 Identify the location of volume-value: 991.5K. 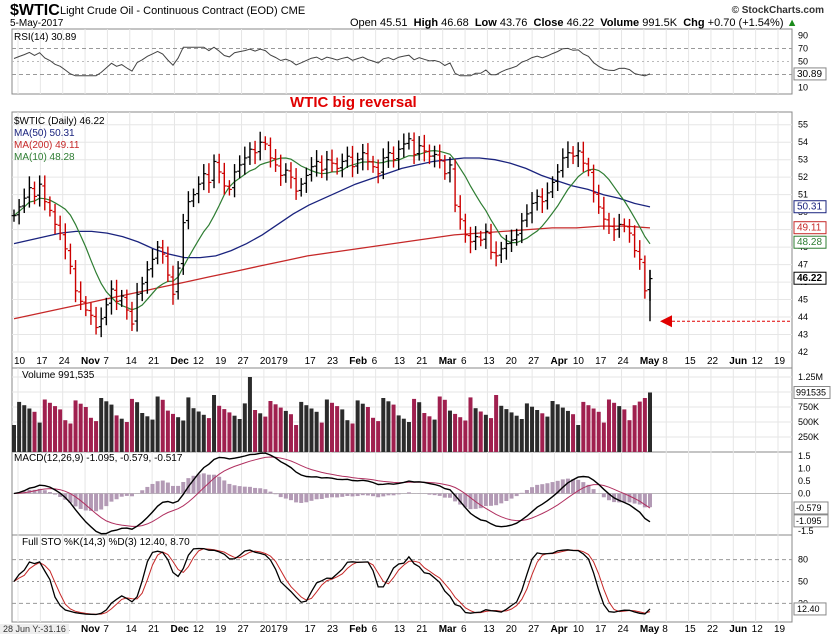
(660, 23).